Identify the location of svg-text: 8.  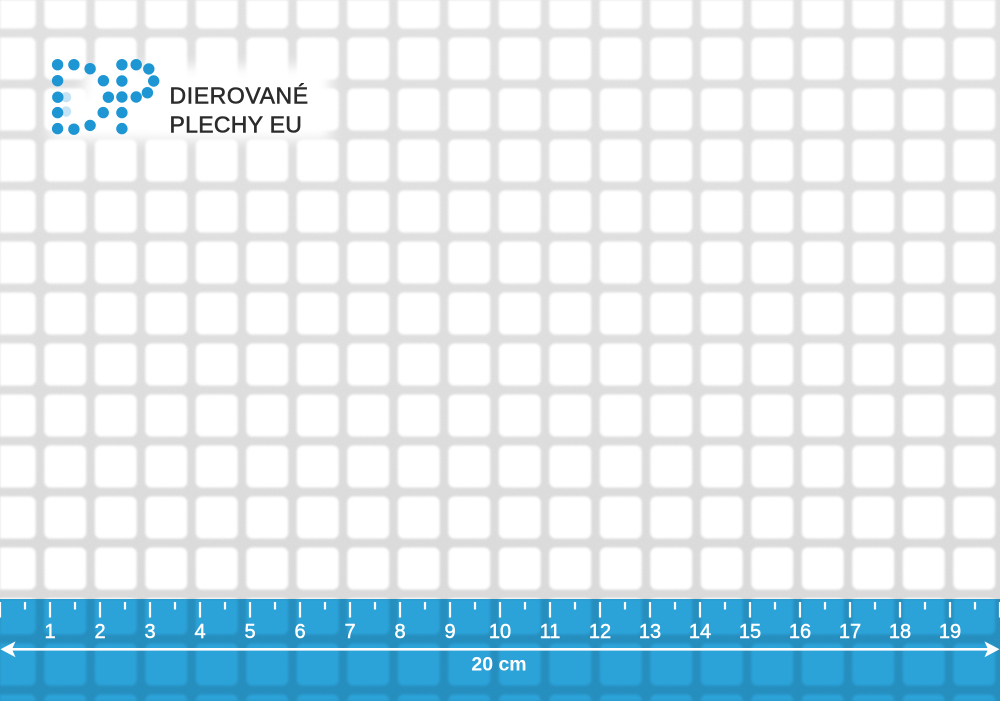
(399, 632).